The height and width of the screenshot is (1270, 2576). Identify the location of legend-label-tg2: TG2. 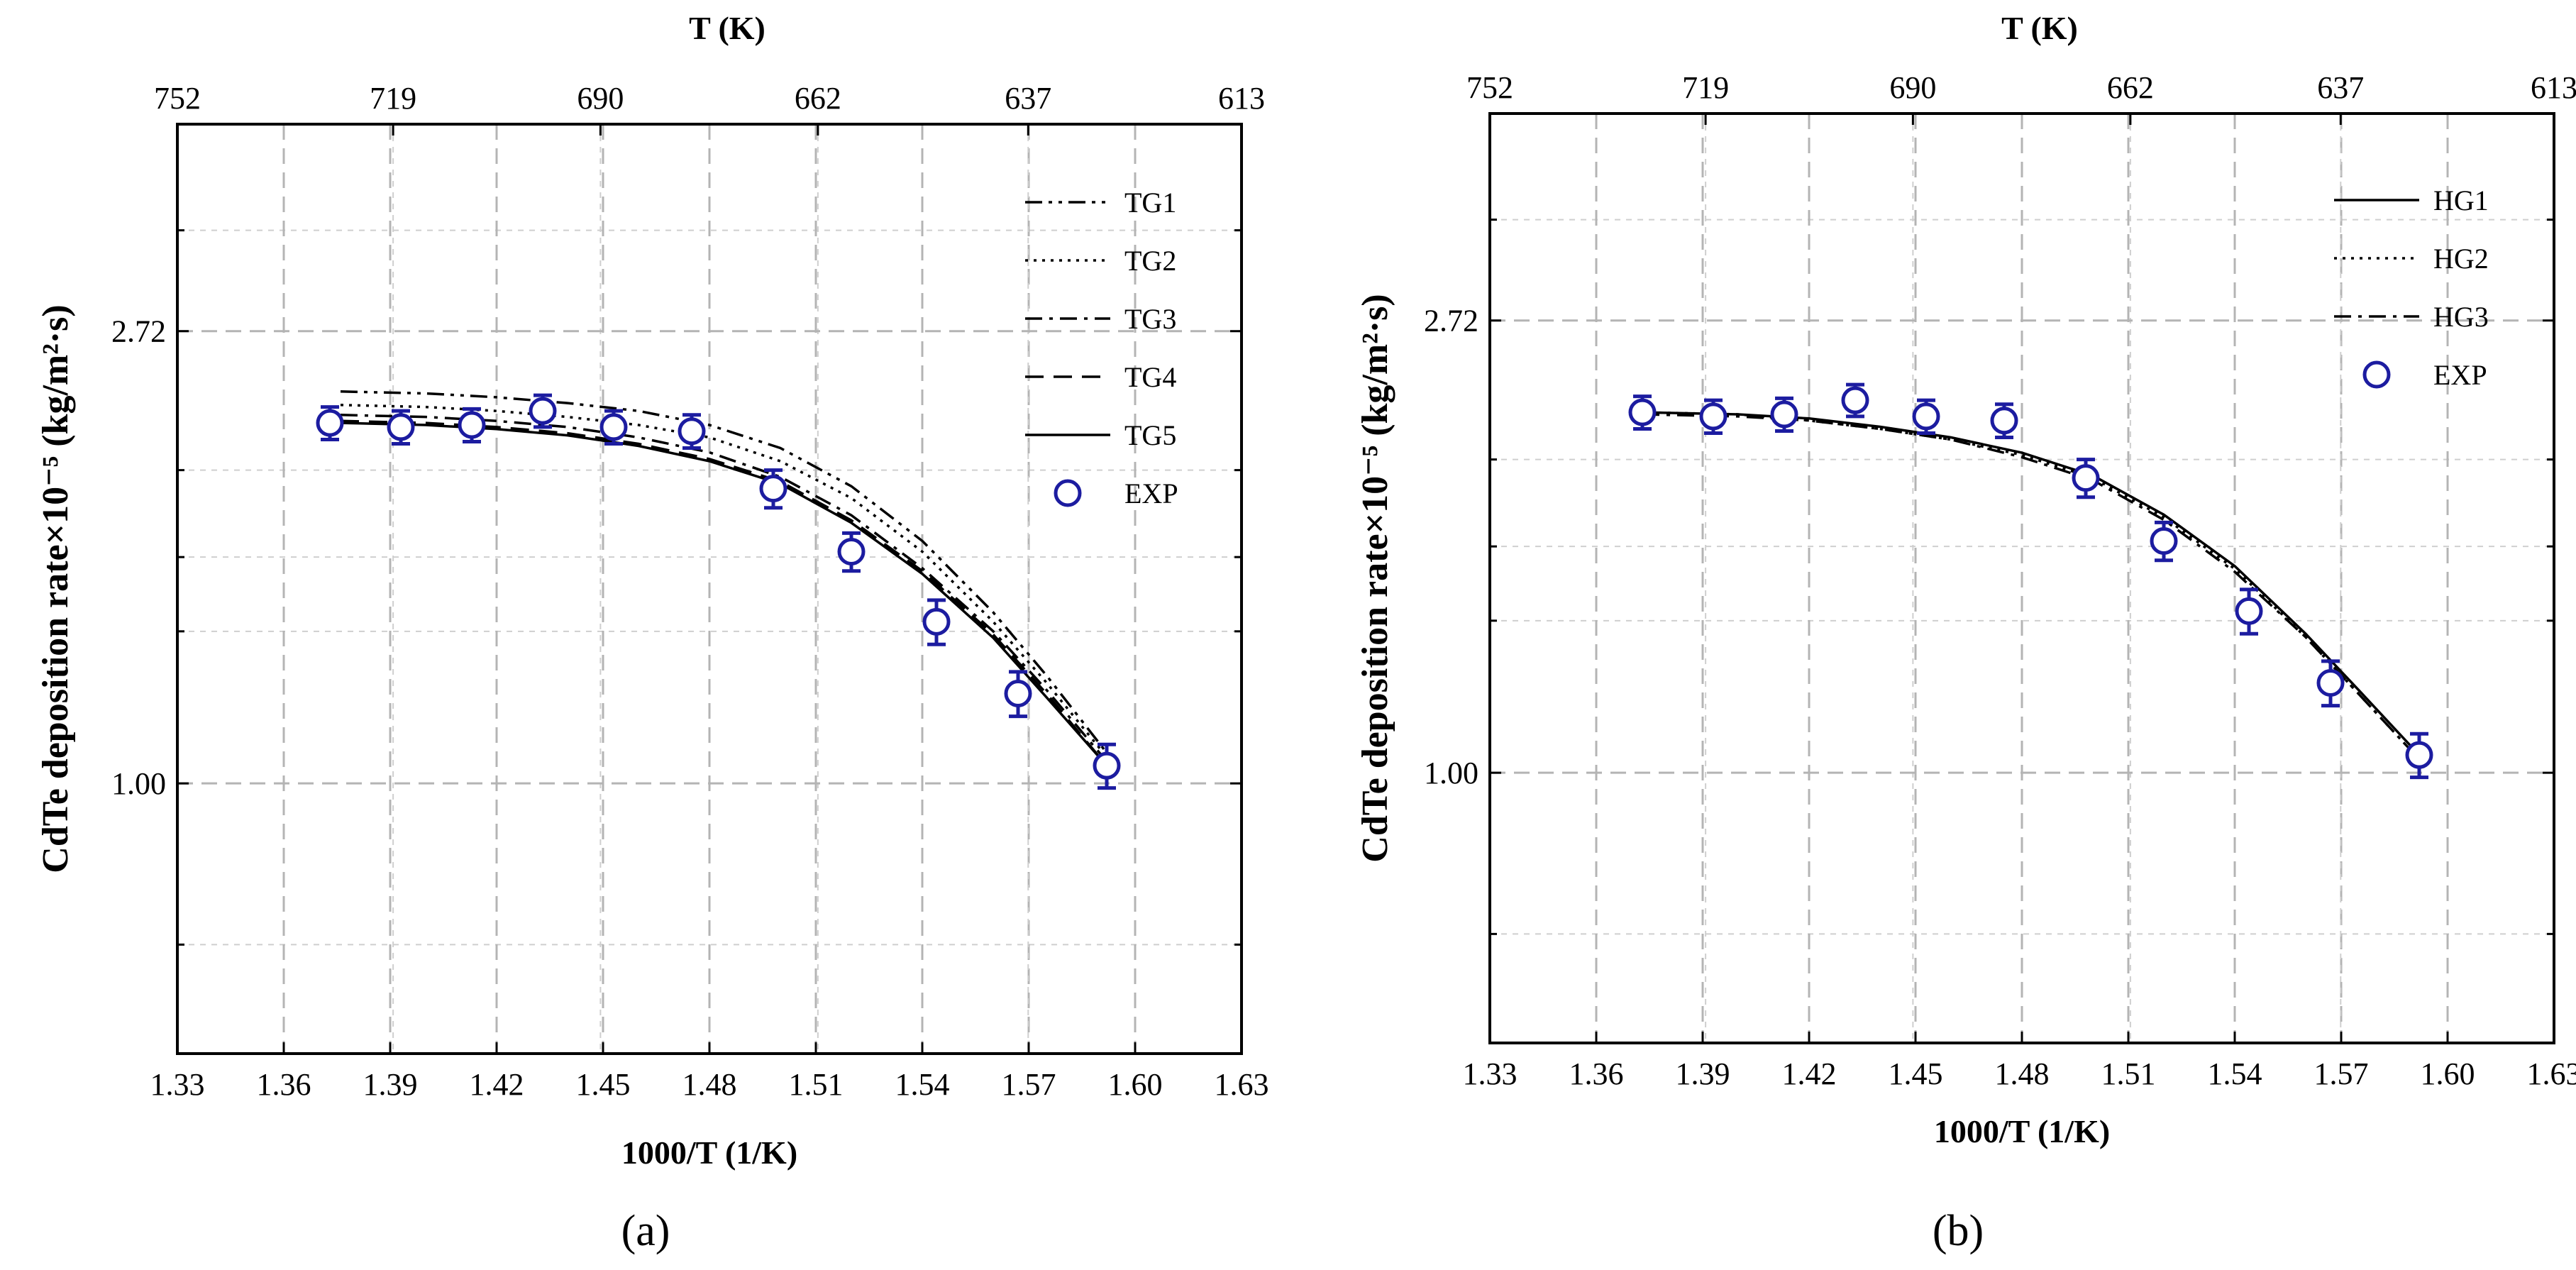
(1150, 261).